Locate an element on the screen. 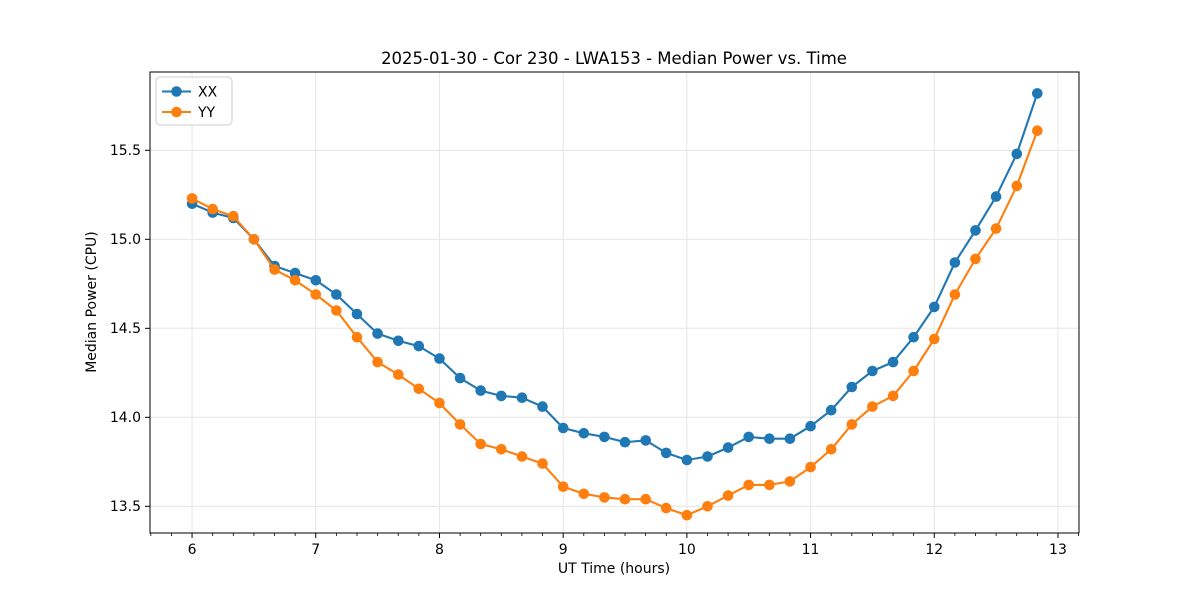 This screenshot has width=1200, height=600. y-tick-label: 14.0 is located at coordinates (125, 418).